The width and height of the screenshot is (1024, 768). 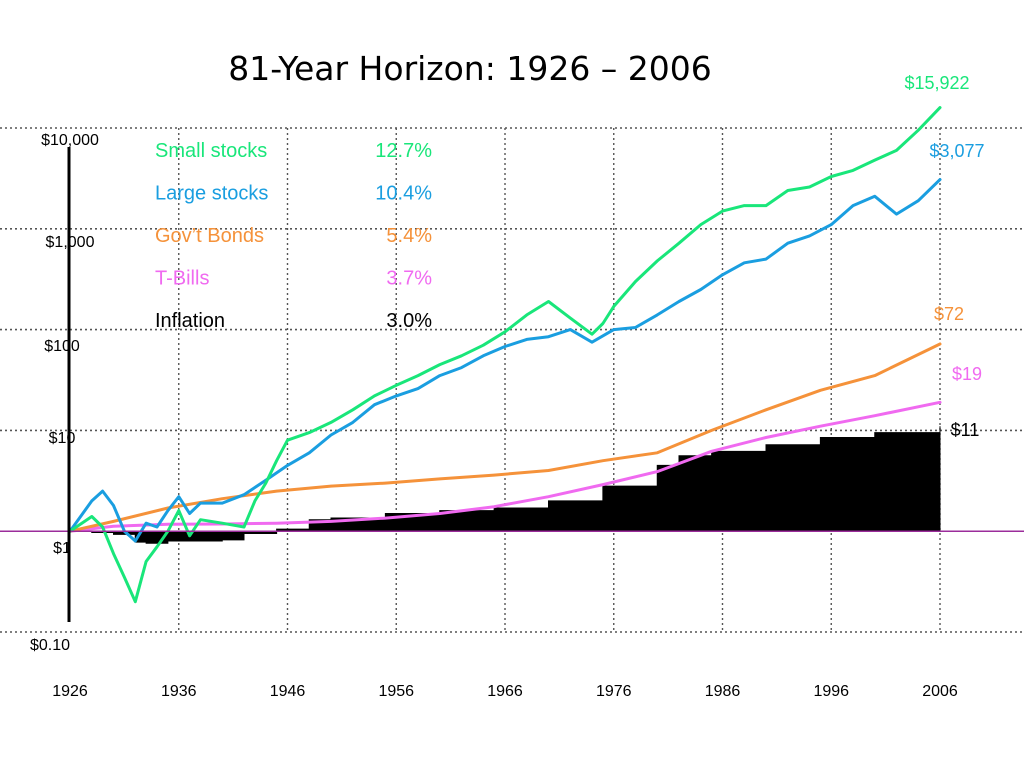 What do you see at coordinates (190, 321) in the screenshot?
I see `legend-label: Inflation` at bounding box center [190, 321].